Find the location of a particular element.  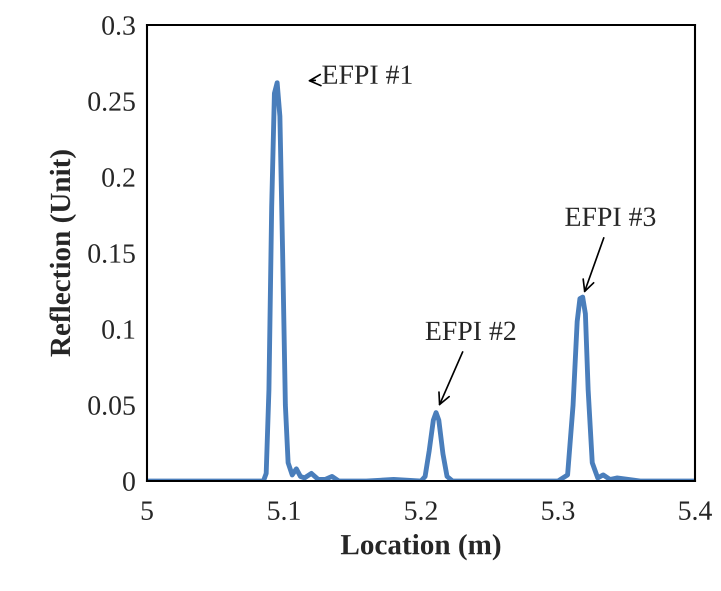

y-tick-label: 0.2 is located at coordinates (118, 178).